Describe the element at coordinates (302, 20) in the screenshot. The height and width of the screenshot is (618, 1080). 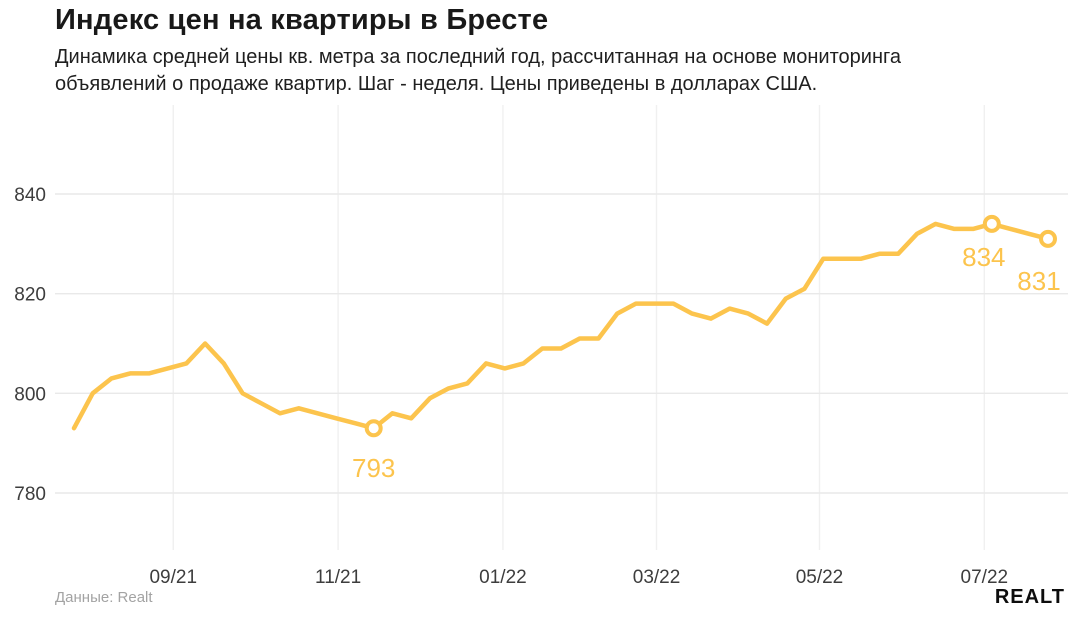
I see `chart-title: Индекс цен на квартиры в Бресте` at that location.